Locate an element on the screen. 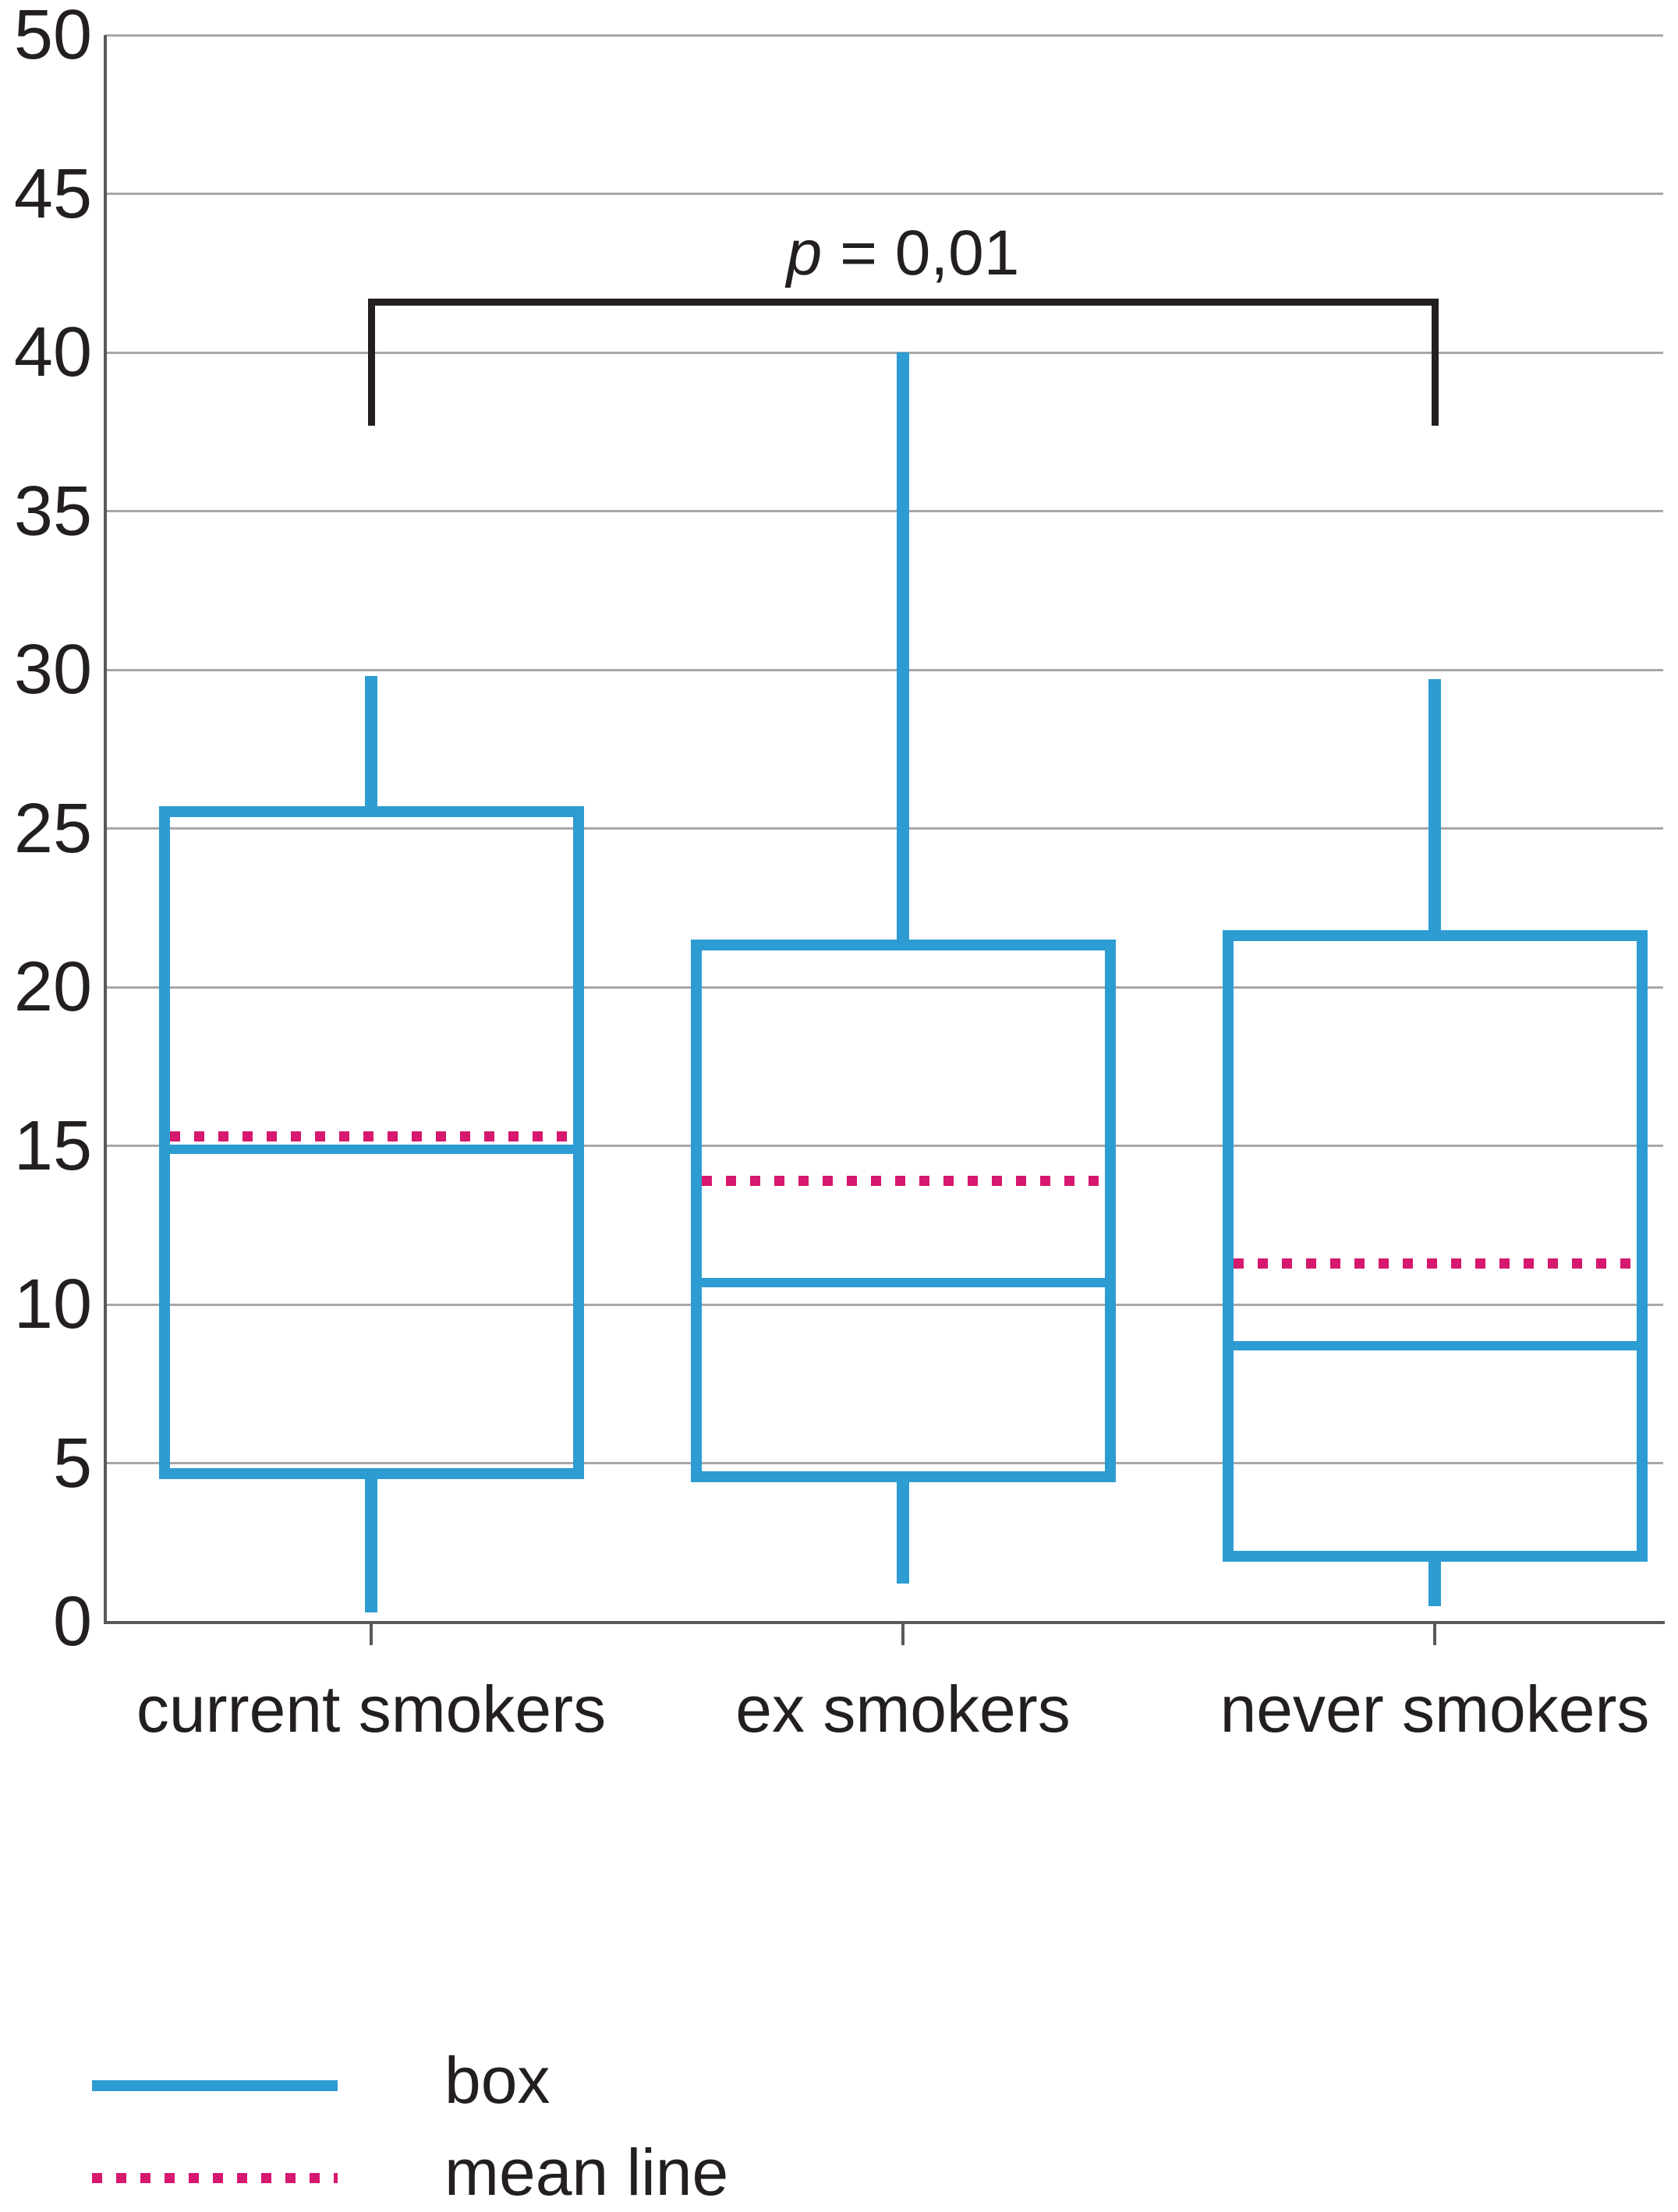  y-tick-label-25: 25 is located at coordinates (52, 829).